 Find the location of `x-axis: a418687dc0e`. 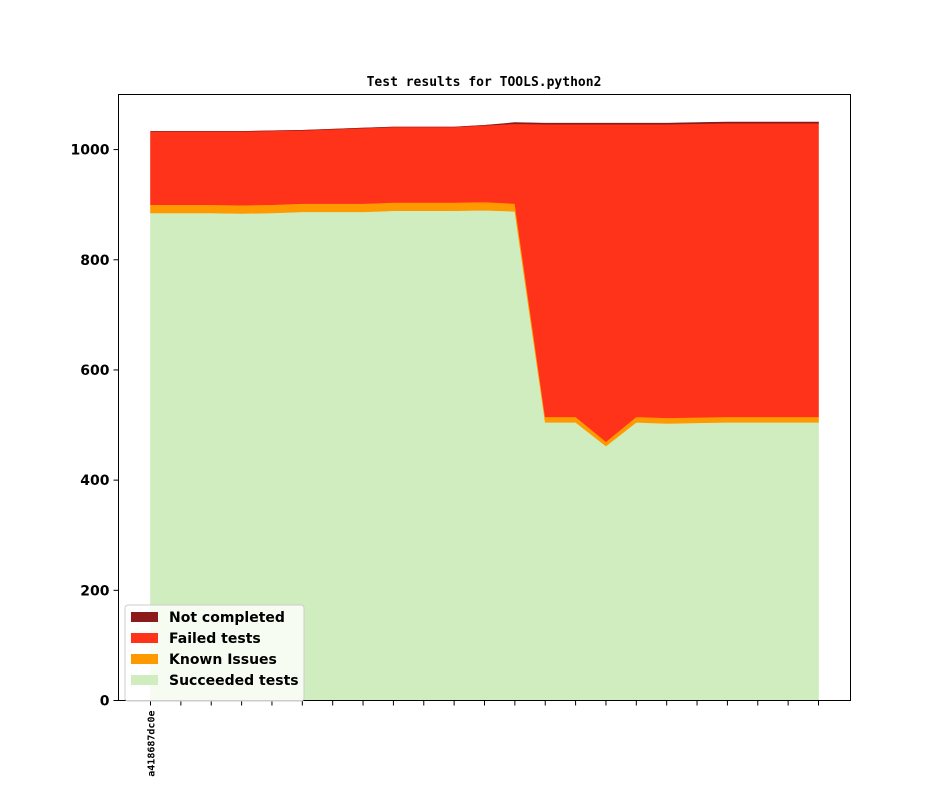

x-axis: a418687dc0e is located at coordinates (483, 738).